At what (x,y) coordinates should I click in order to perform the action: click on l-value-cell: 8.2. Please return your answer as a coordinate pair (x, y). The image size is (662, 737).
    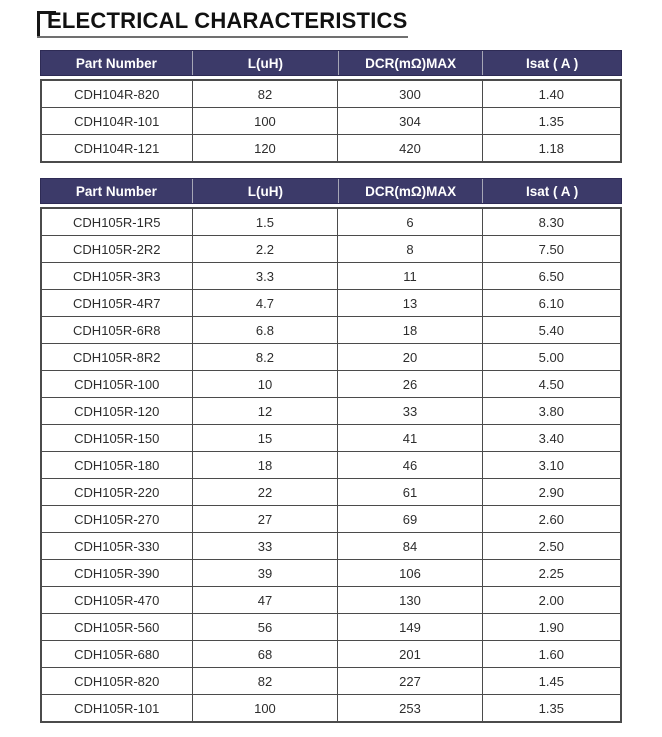
    Looking at the image, I should click on (265, 357).